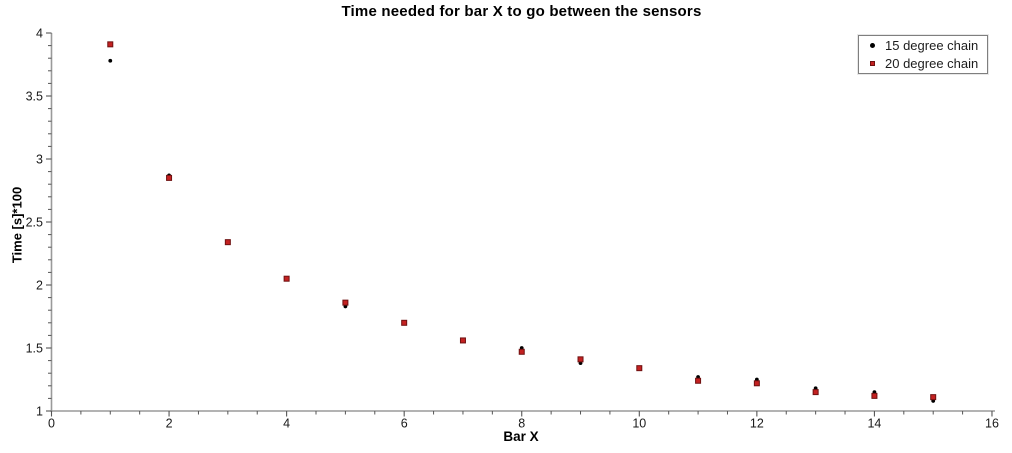 Image resolution: width=1012 pixels, height=453 pixels. I want to click on y-tick-label: 1.5, so click(34, 349).